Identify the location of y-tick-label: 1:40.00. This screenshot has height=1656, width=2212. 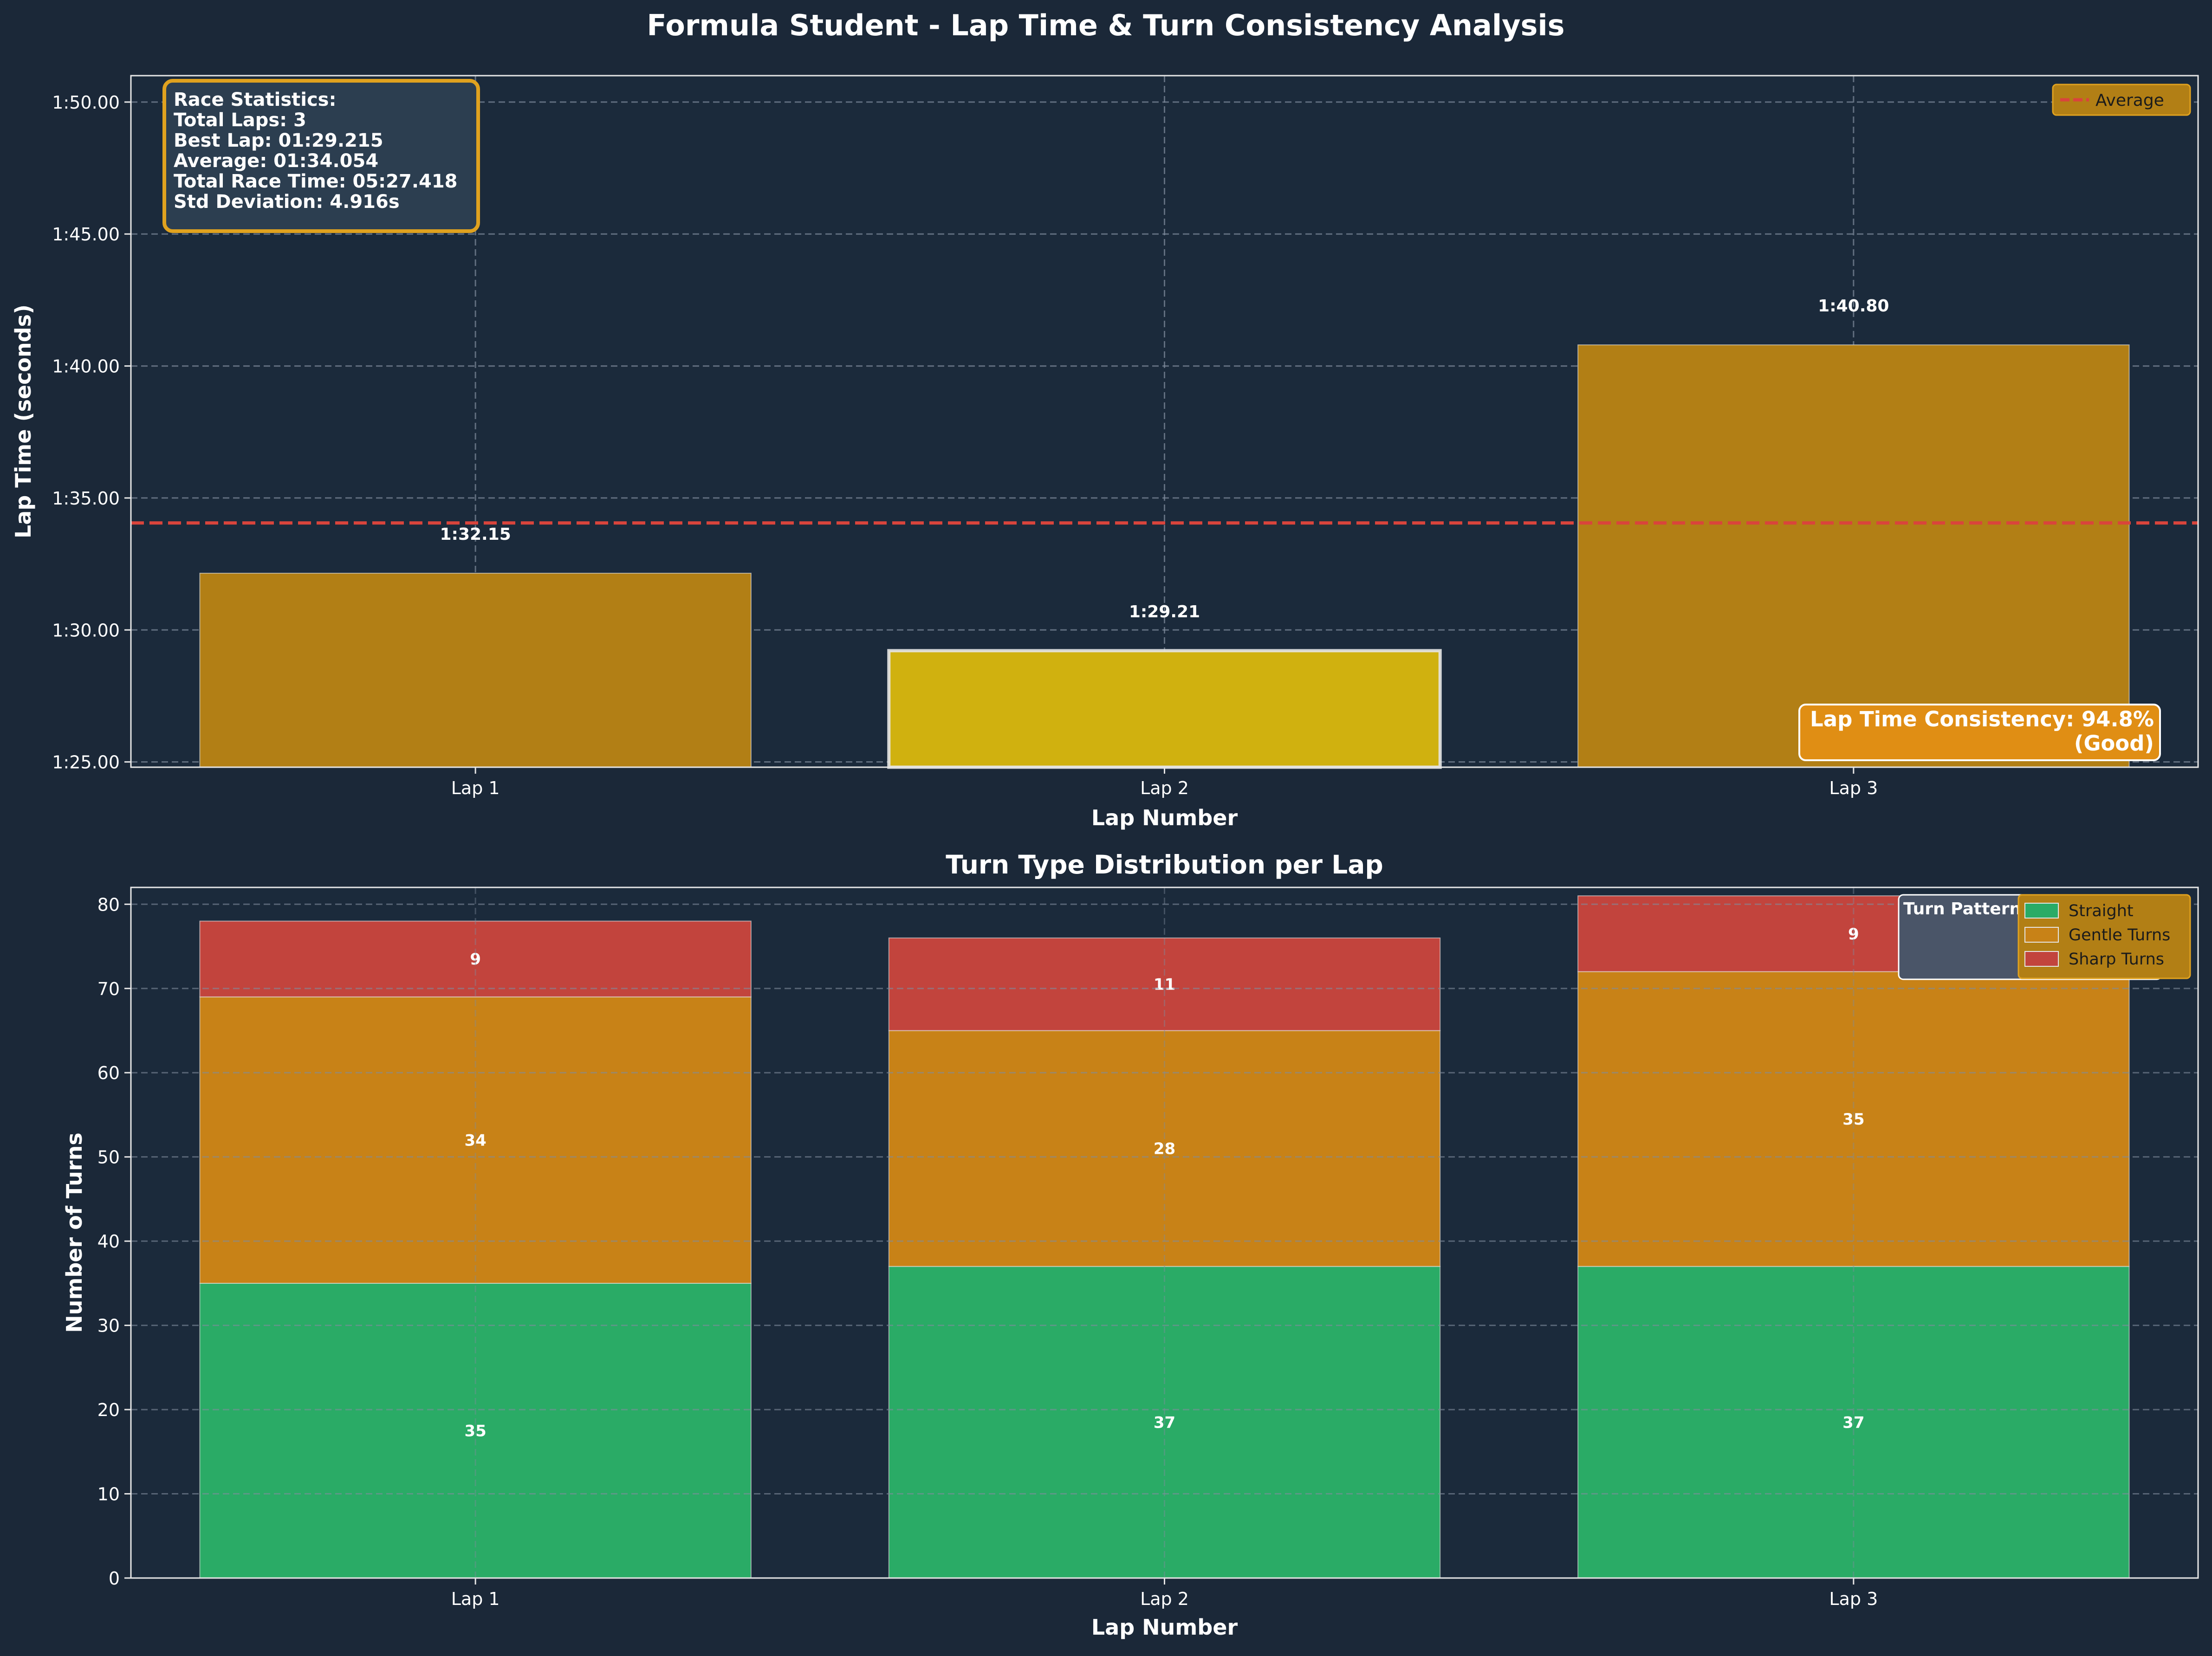
(86, 366).